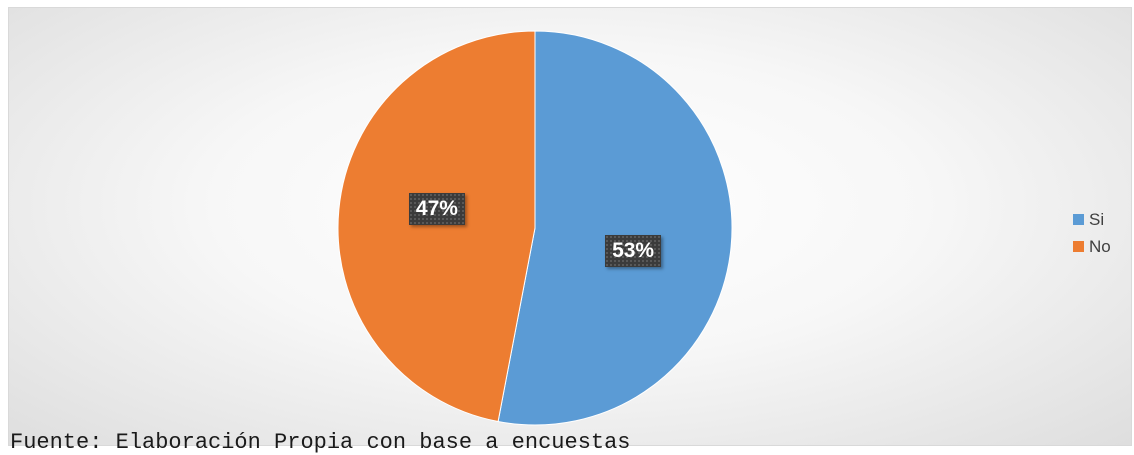 The width and height of the screenshot is (1134, 455). Describe the element at coordinates (1078, 246) in the screenshot. I see `legend-swatch-no` at that location.